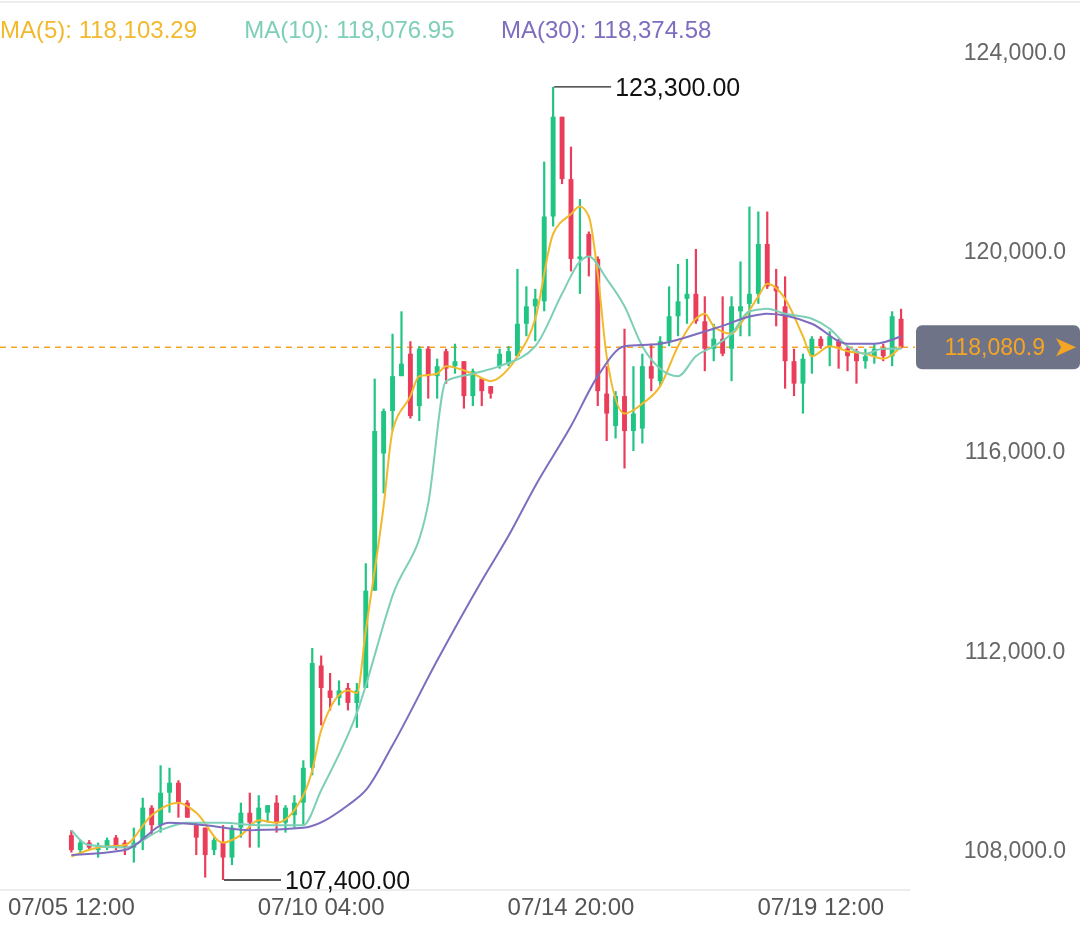  Describe the element at coordinates (606, 29) in the screenshot. I see `text: MA(30): 118,374.58` at that location.